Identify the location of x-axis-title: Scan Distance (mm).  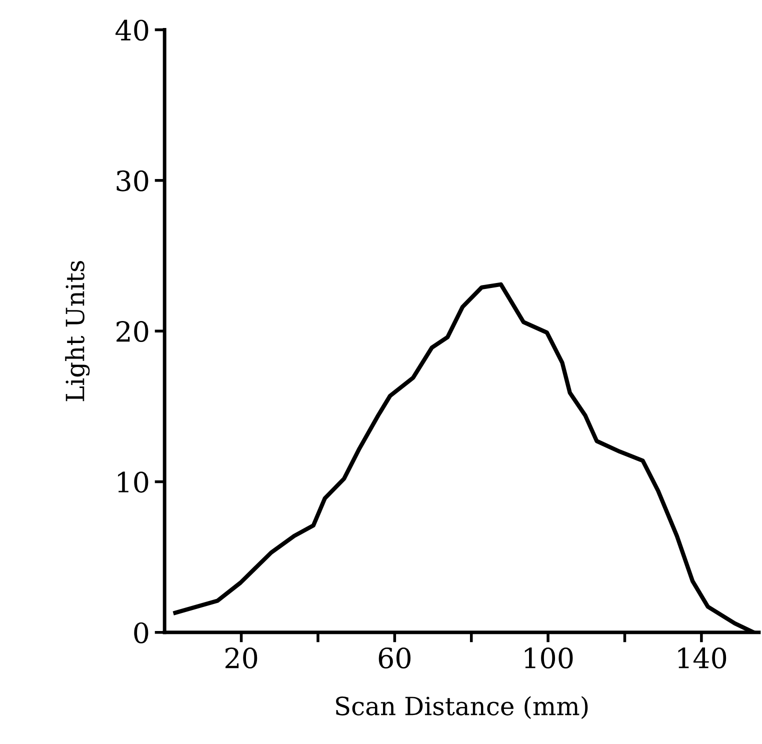
(462, 707).